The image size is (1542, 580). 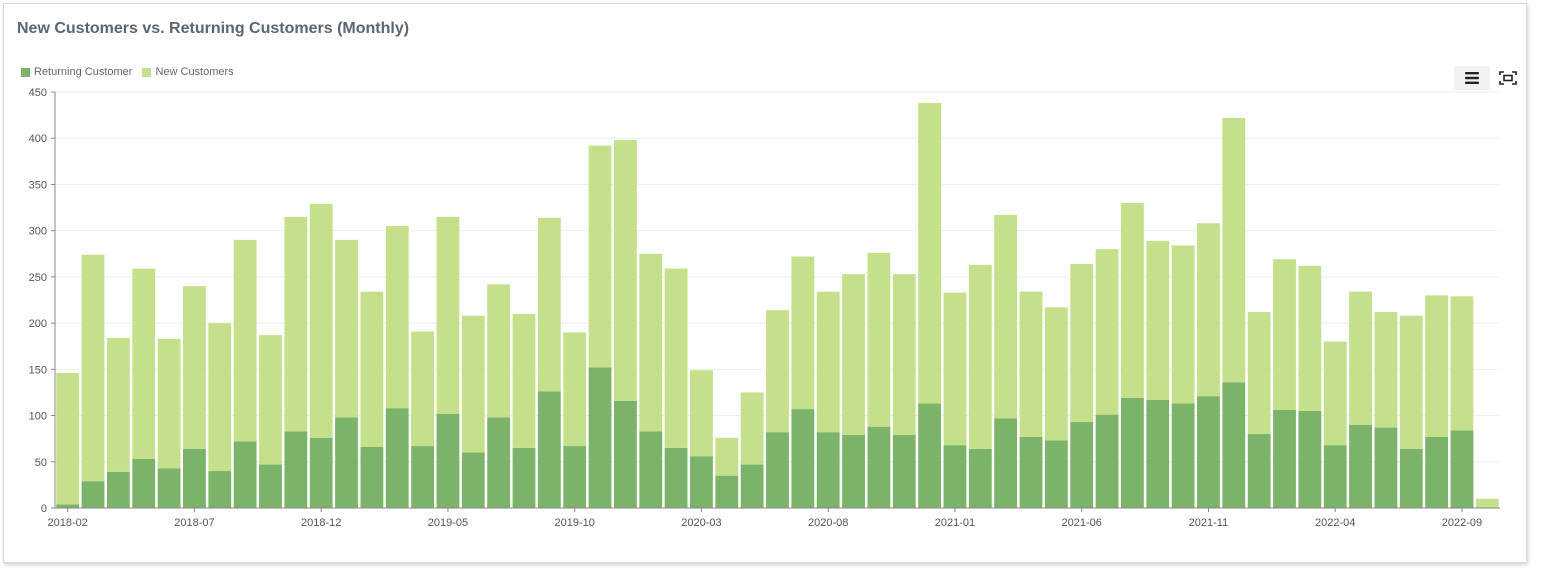 I want to click on legend-item-returning: Returning Customer, so click(x=76, y=72).